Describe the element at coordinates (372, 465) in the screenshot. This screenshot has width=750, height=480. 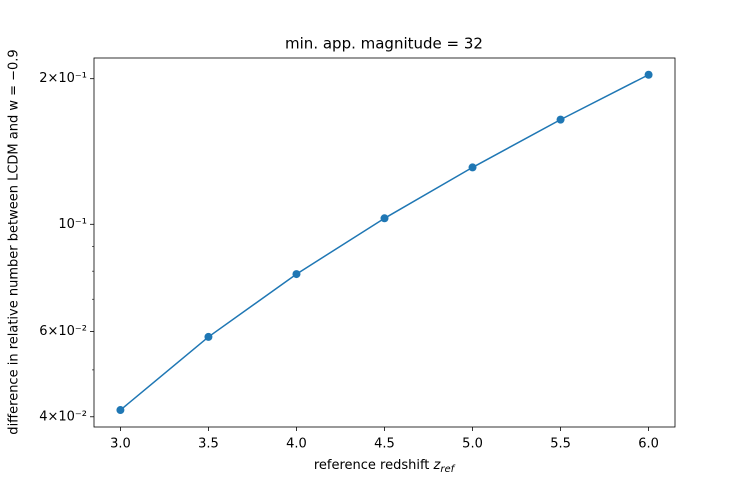
I see `x-label-text: reference redshift` at that location.